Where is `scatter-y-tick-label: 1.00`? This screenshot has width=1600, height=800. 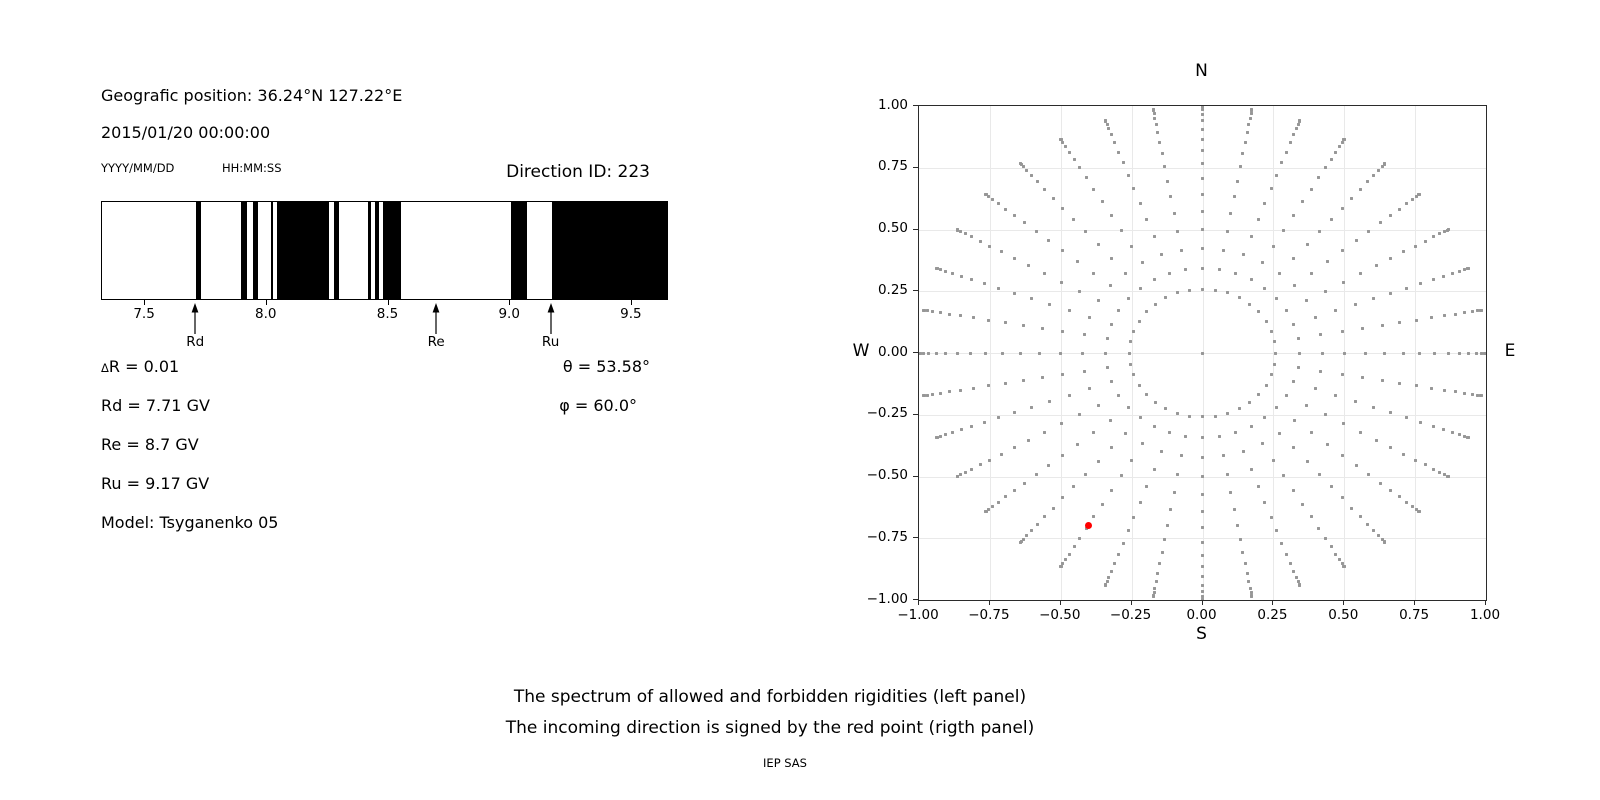
scatter-y-tick-label: 1.00 is located at coordinates (892, 104).